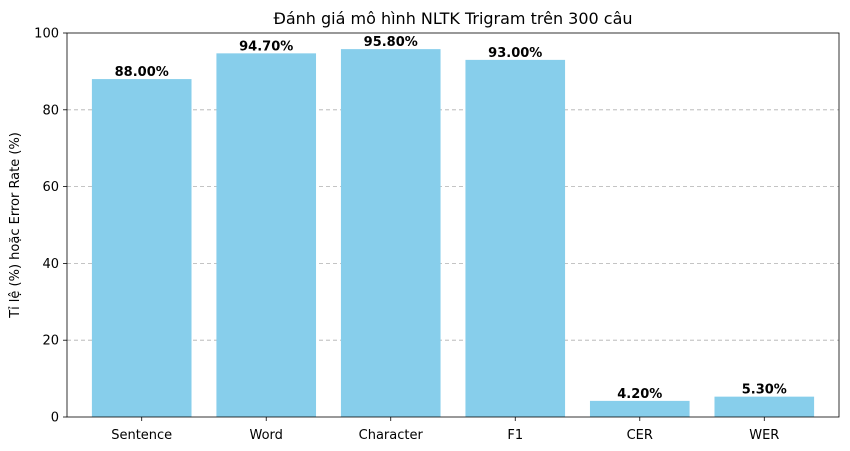  I want to click on x-tick-label: Word, so click(266, 435).